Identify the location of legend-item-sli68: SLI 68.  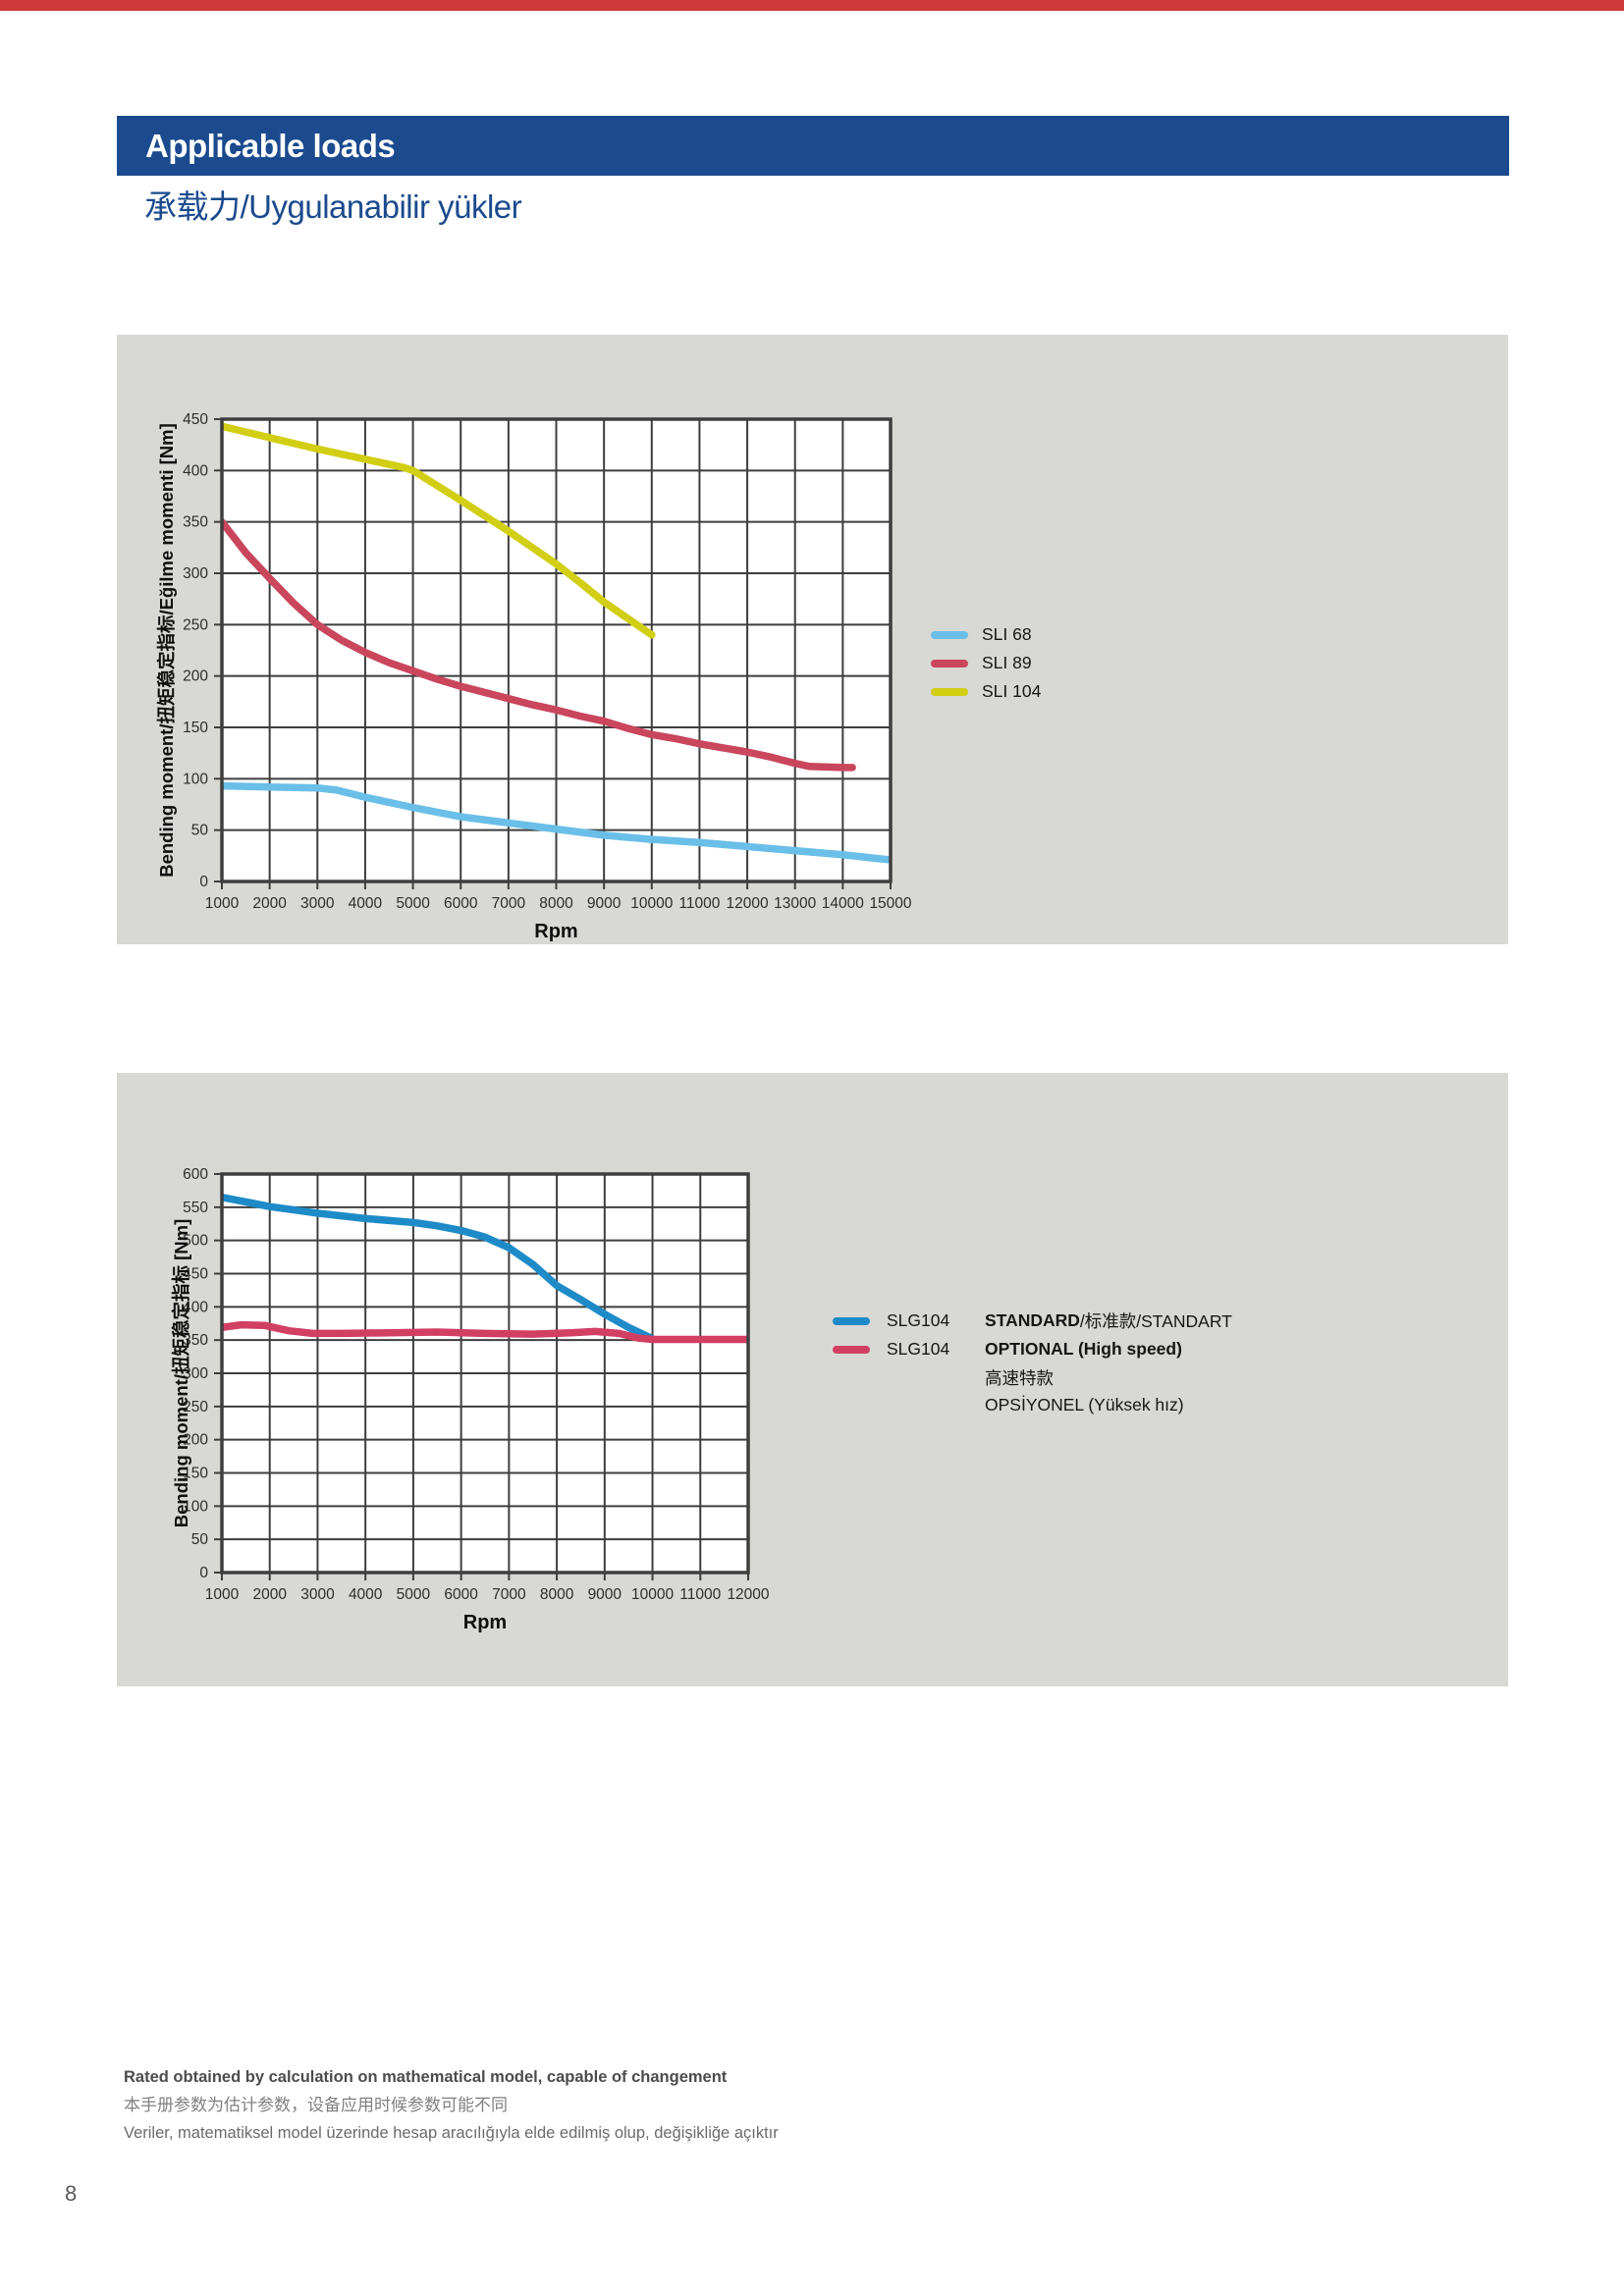
(986, 634).